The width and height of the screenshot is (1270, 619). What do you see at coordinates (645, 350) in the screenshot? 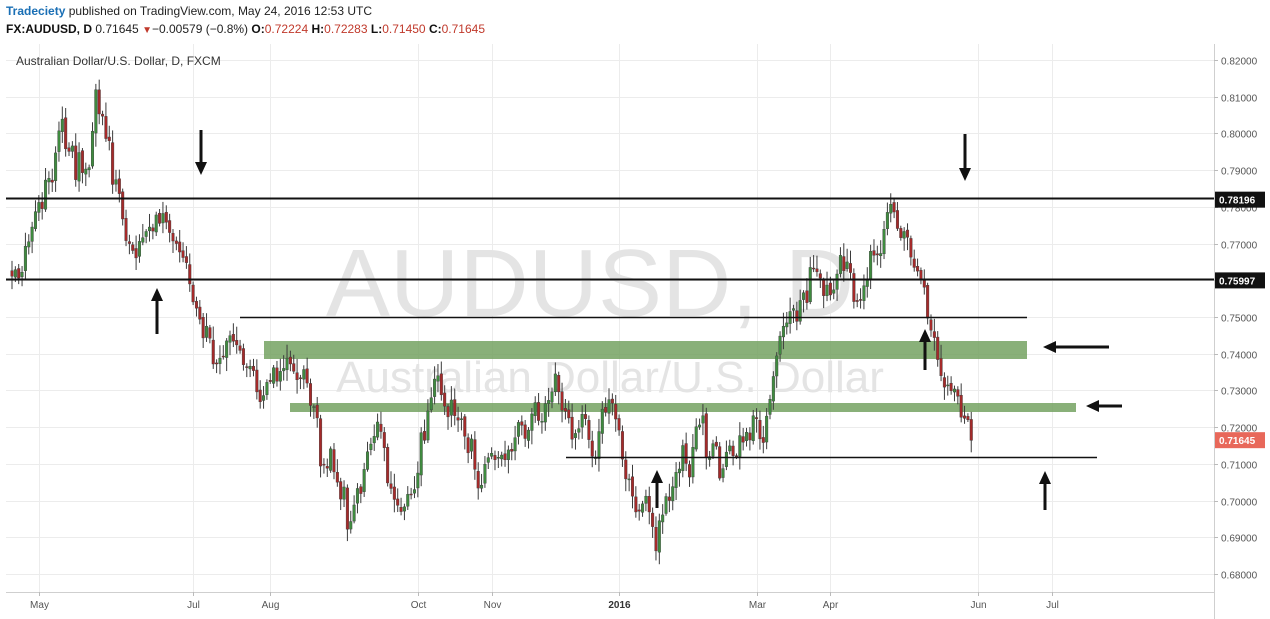
I see `resistance-zone` at bounding box center [645, 350].